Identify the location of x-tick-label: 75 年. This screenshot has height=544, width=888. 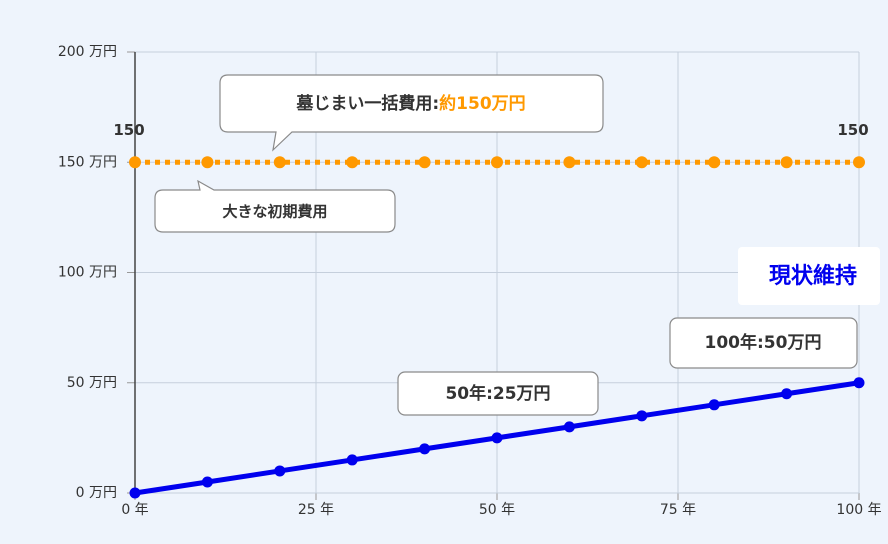
(678, 510).